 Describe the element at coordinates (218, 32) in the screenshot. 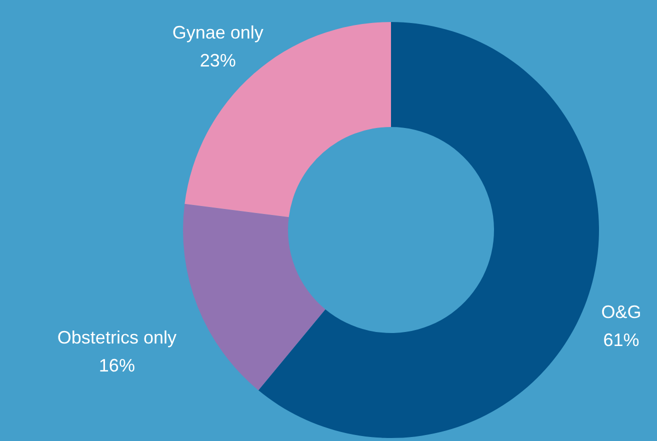

I see `slice-label: Gynae only` at that location.